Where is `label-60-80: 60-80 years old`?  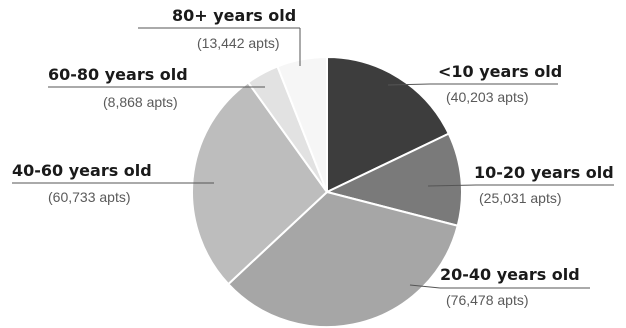 label-60-80: 60-80 years old is located at coordinates (118, 74).